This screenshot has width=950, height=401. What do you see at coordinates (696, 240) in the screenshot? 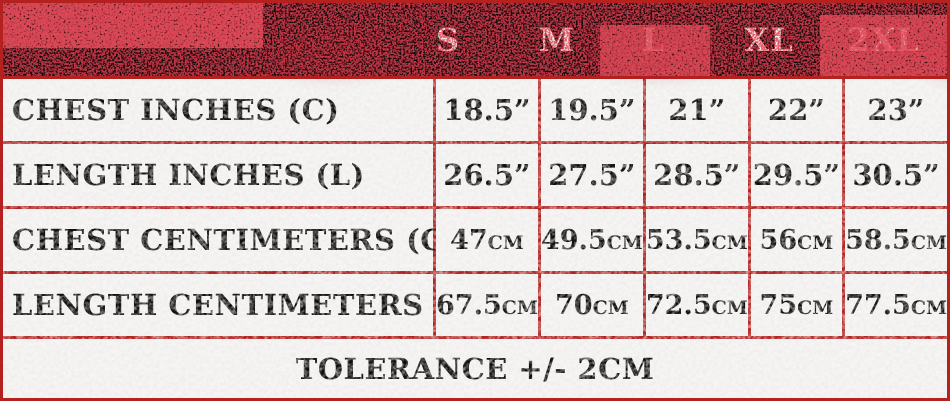
I see `table-cell-chest-cm-l: 53.5cm` at bounding box center [696, 240].